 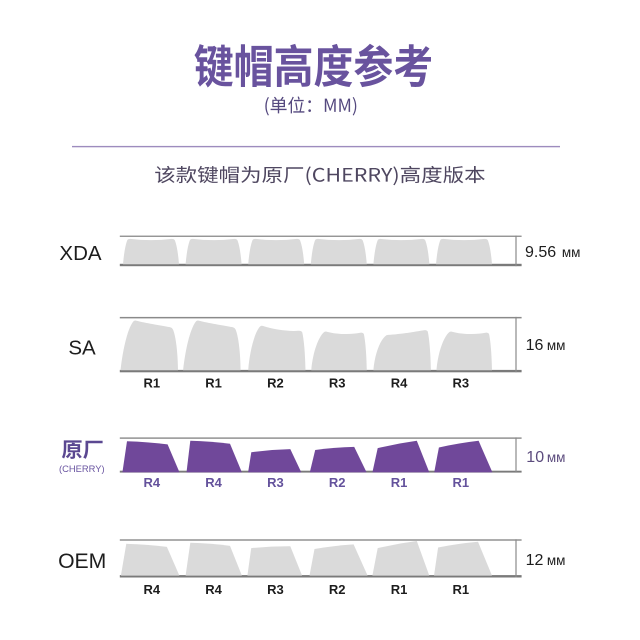 What do you see at coordinates (535, 345) in the screenshot?
I see `svg-text: 16` at bounding box center [535, 345].